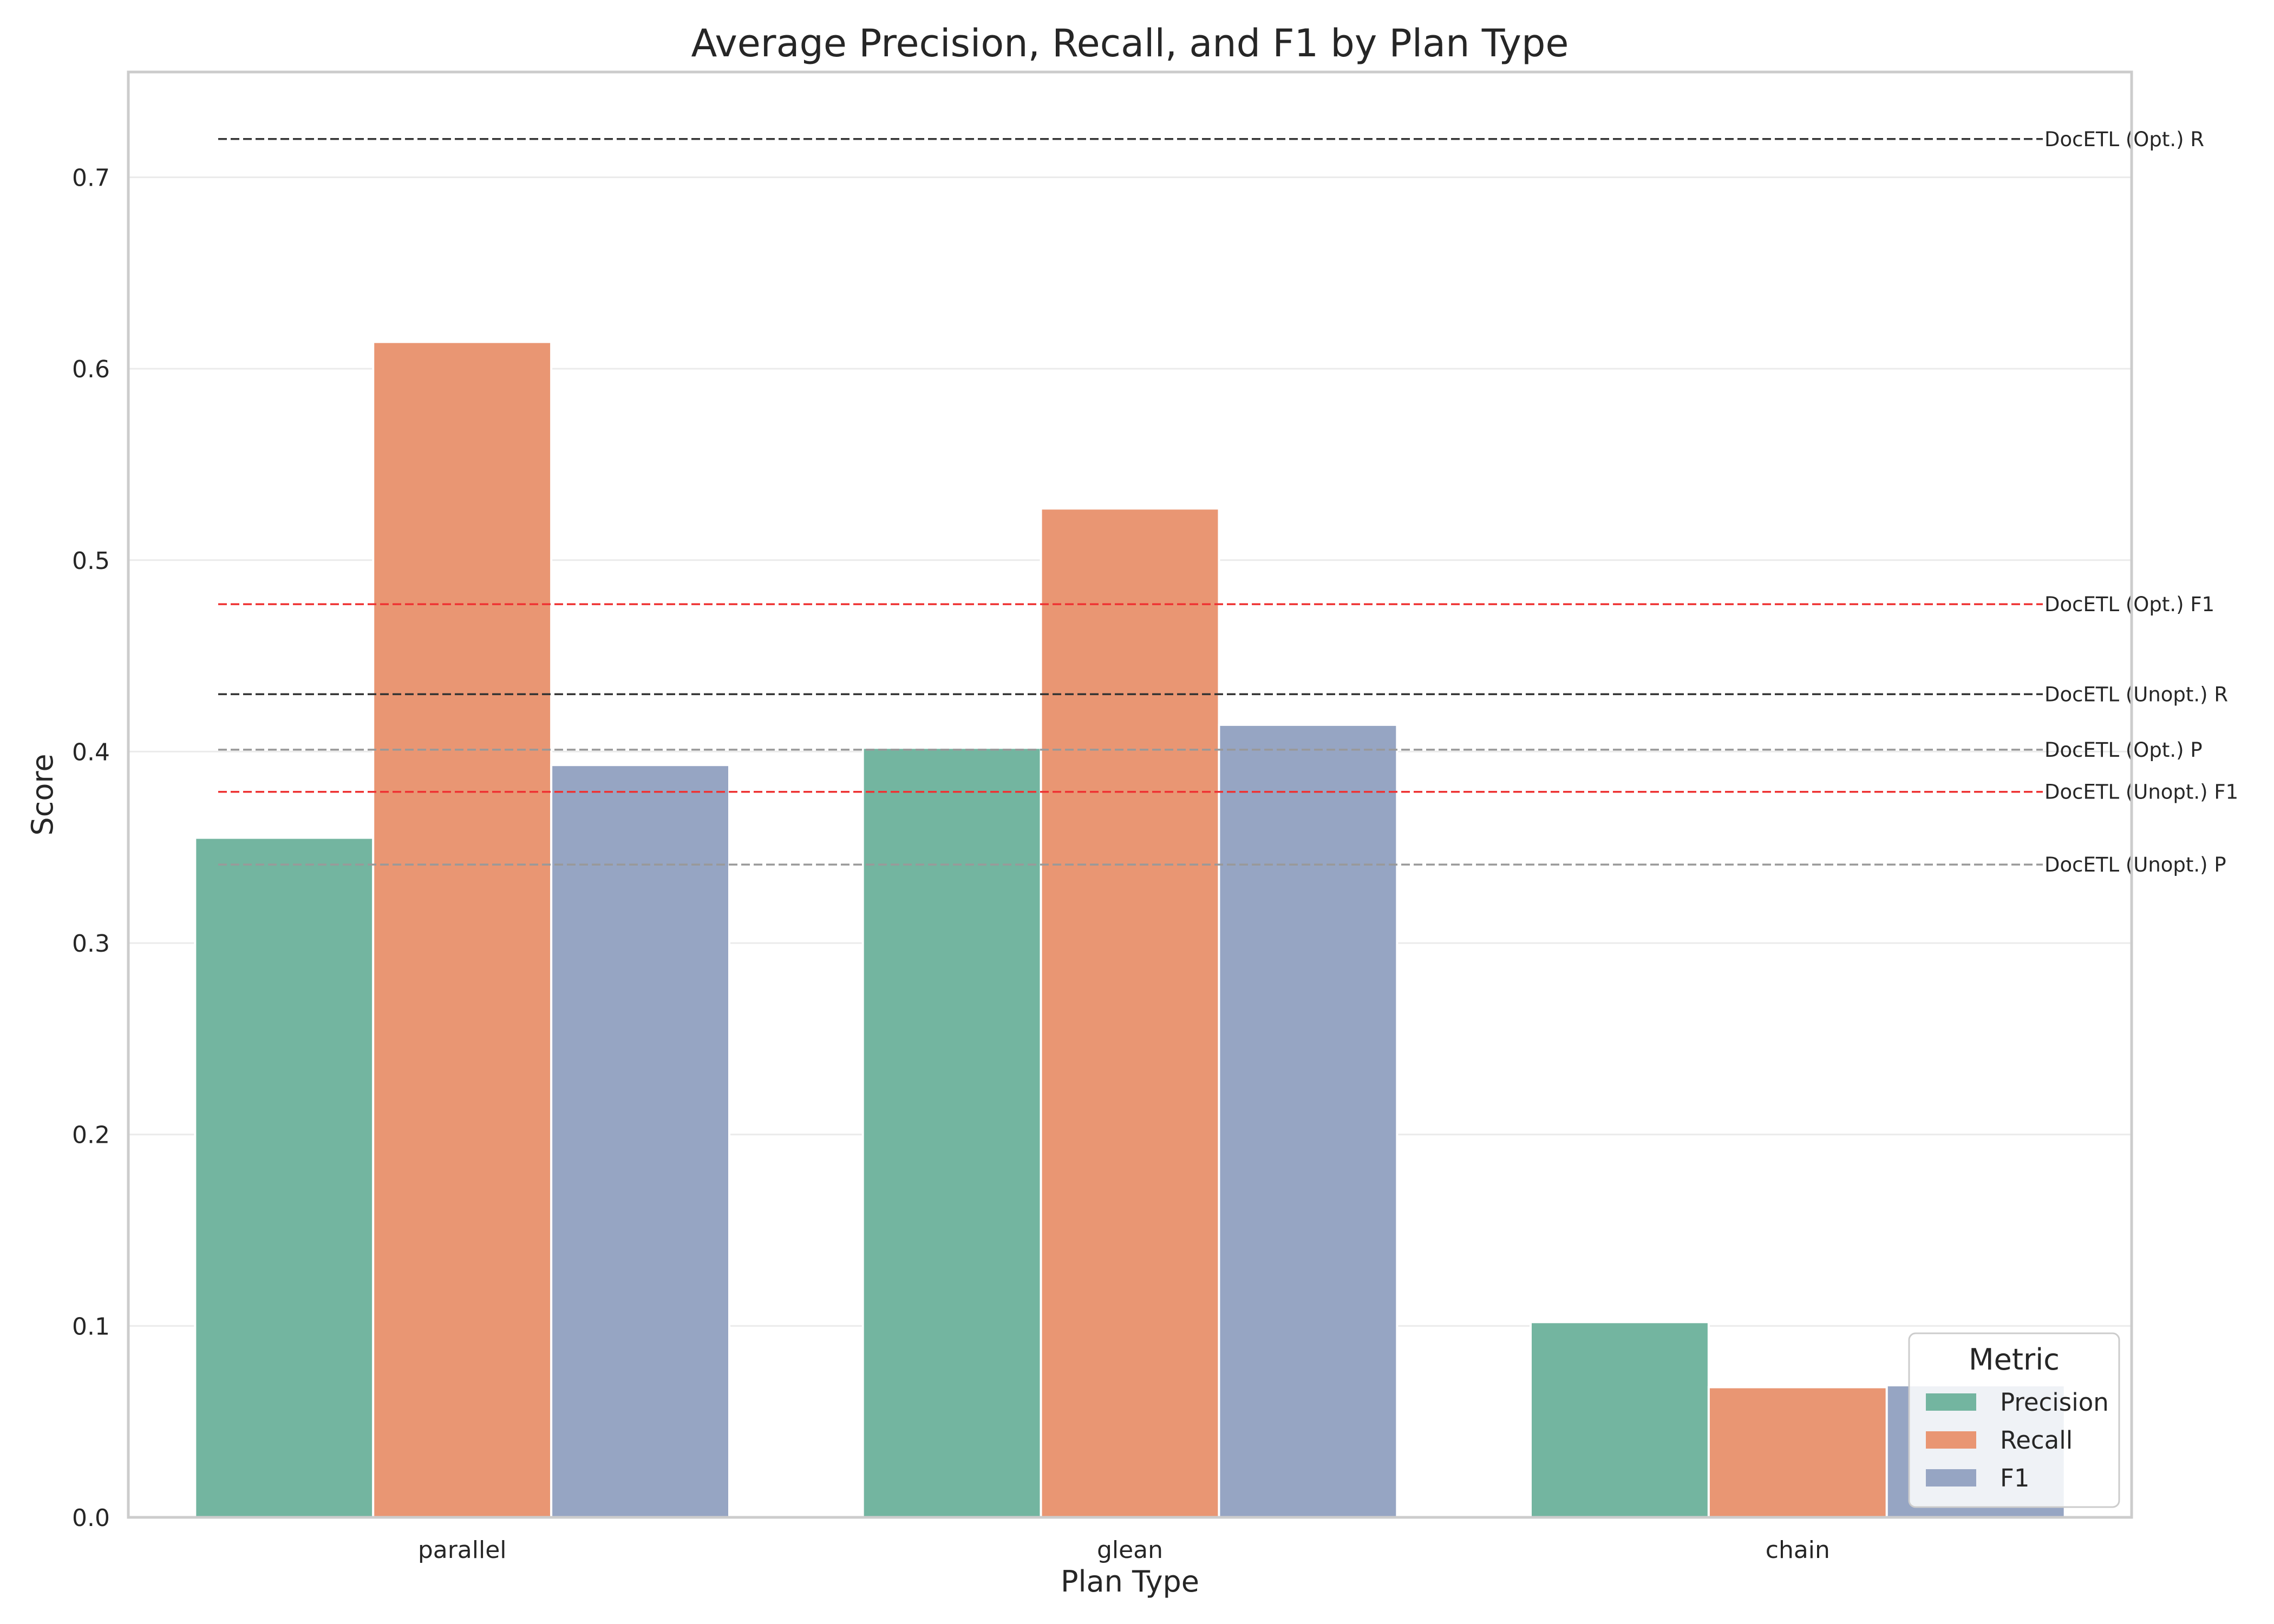  What do you see at coordinates (91, 370) in the screenshot?
I see `y-tick-label: 0.6` at bounding box center [91, 370].